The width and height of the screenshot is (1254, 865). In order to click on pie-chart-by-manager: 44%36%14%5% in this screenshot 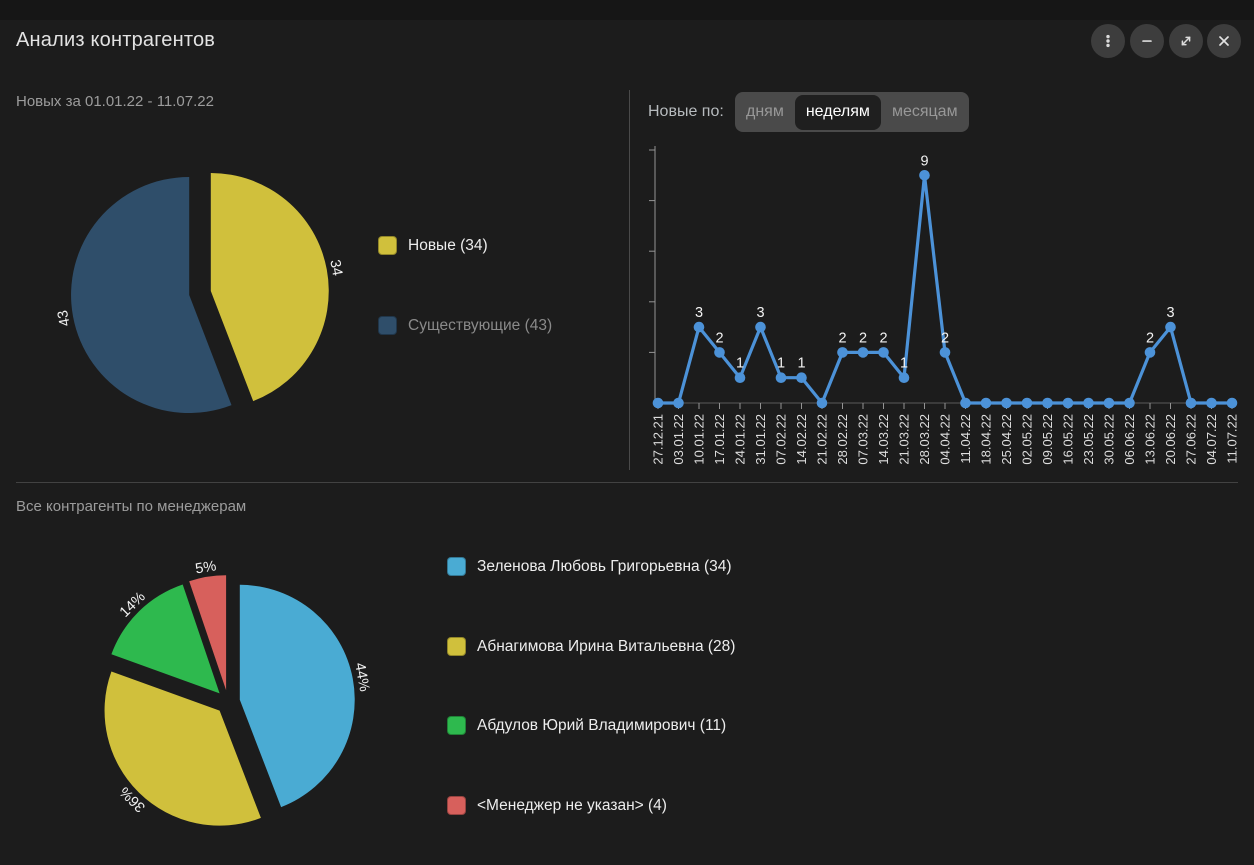, I will do `click(265, 695)`.